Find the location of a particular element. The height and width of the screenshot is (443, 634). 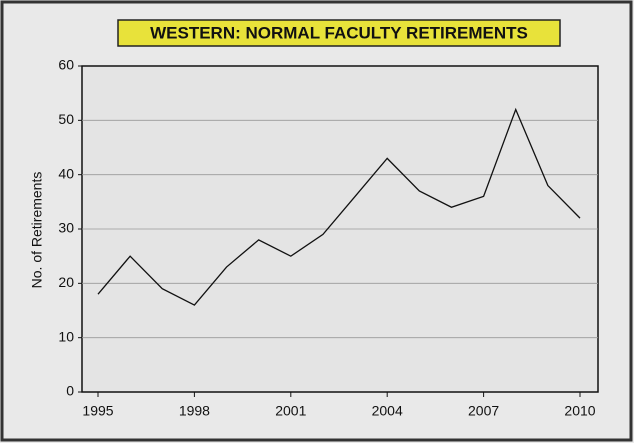

x-tick-label: 2010 is located at coordinates (579, 411).